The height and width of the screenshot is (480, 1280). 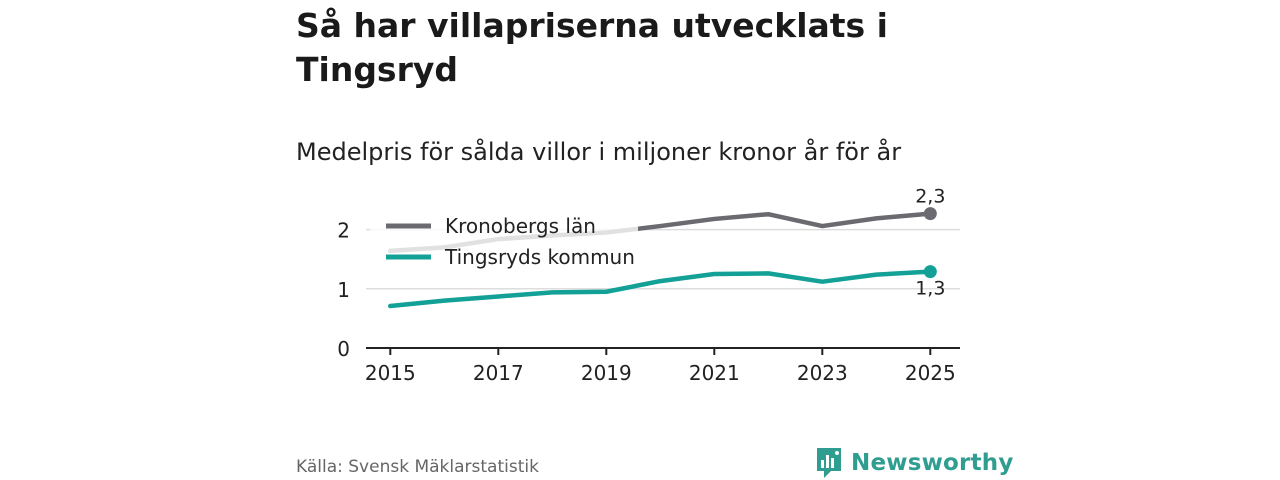 I want to click on legend-label: Kronobergs län, so click(x=520, y=226).